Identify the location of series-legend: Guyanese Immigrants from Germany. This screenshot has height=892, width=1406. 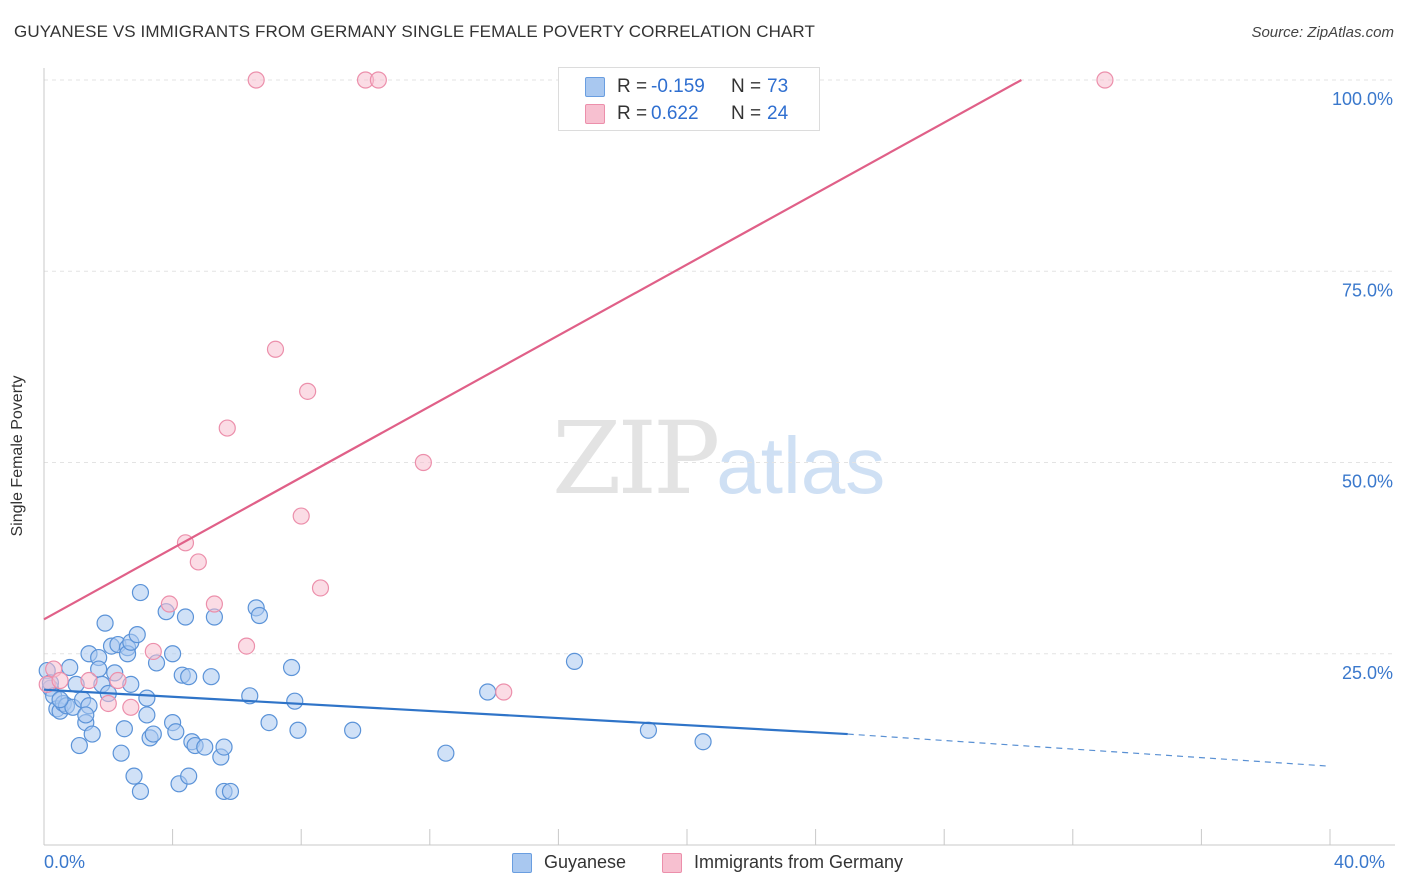
(703, 865).